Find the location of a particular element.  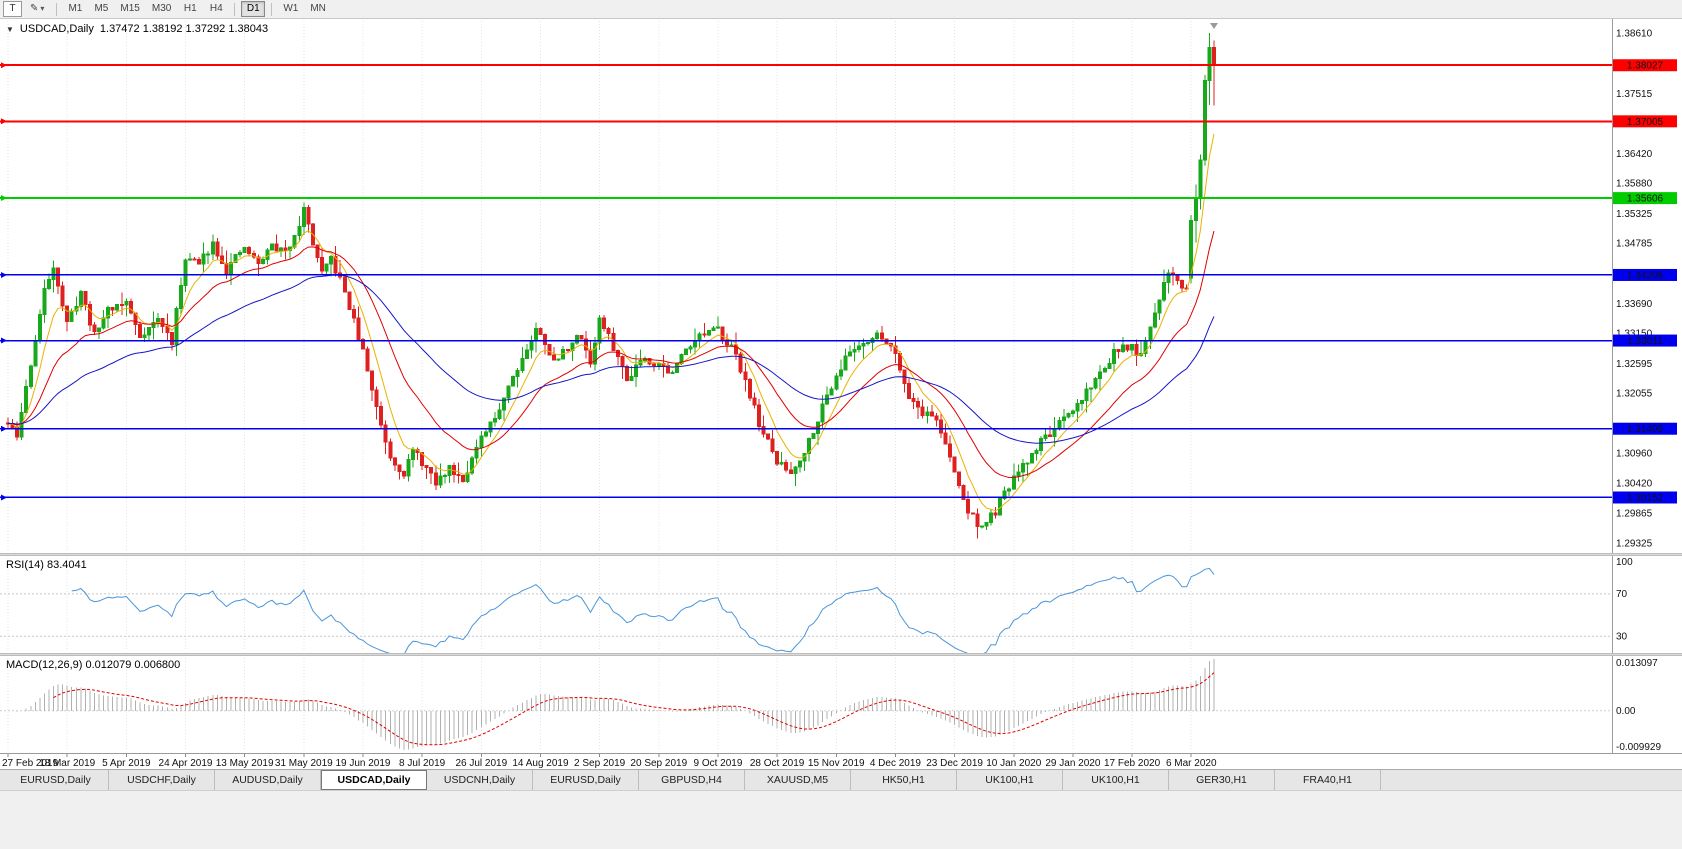

svg-text: 9 Oct 2019 is located at coordinates (717, 763).